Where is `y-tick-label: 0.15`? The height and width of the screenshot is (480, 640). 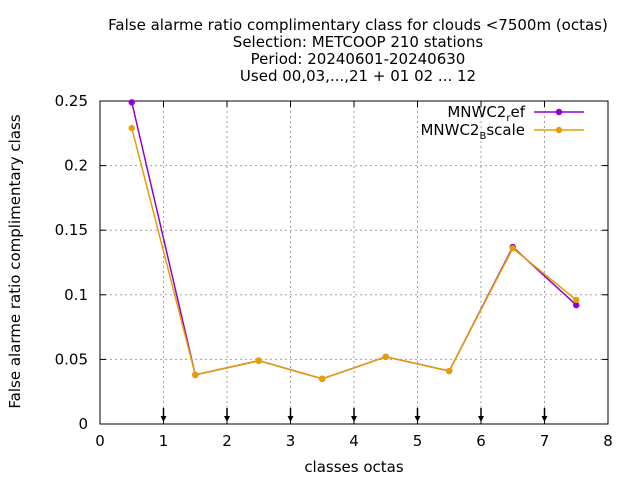 y-tick-label: 0.15 is located at coordinates (71, 230).